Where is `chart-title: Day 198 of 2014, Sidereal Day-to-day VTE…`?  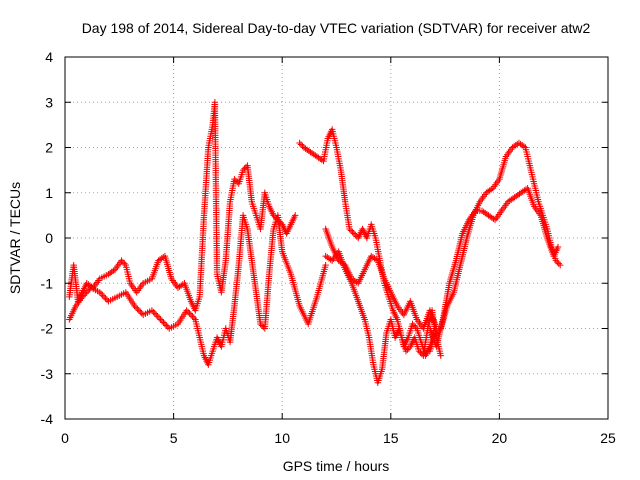
chart-title: Day 198 of 2014, Sidereal Day-to-day VTE… is located at coordinates (336, 28).